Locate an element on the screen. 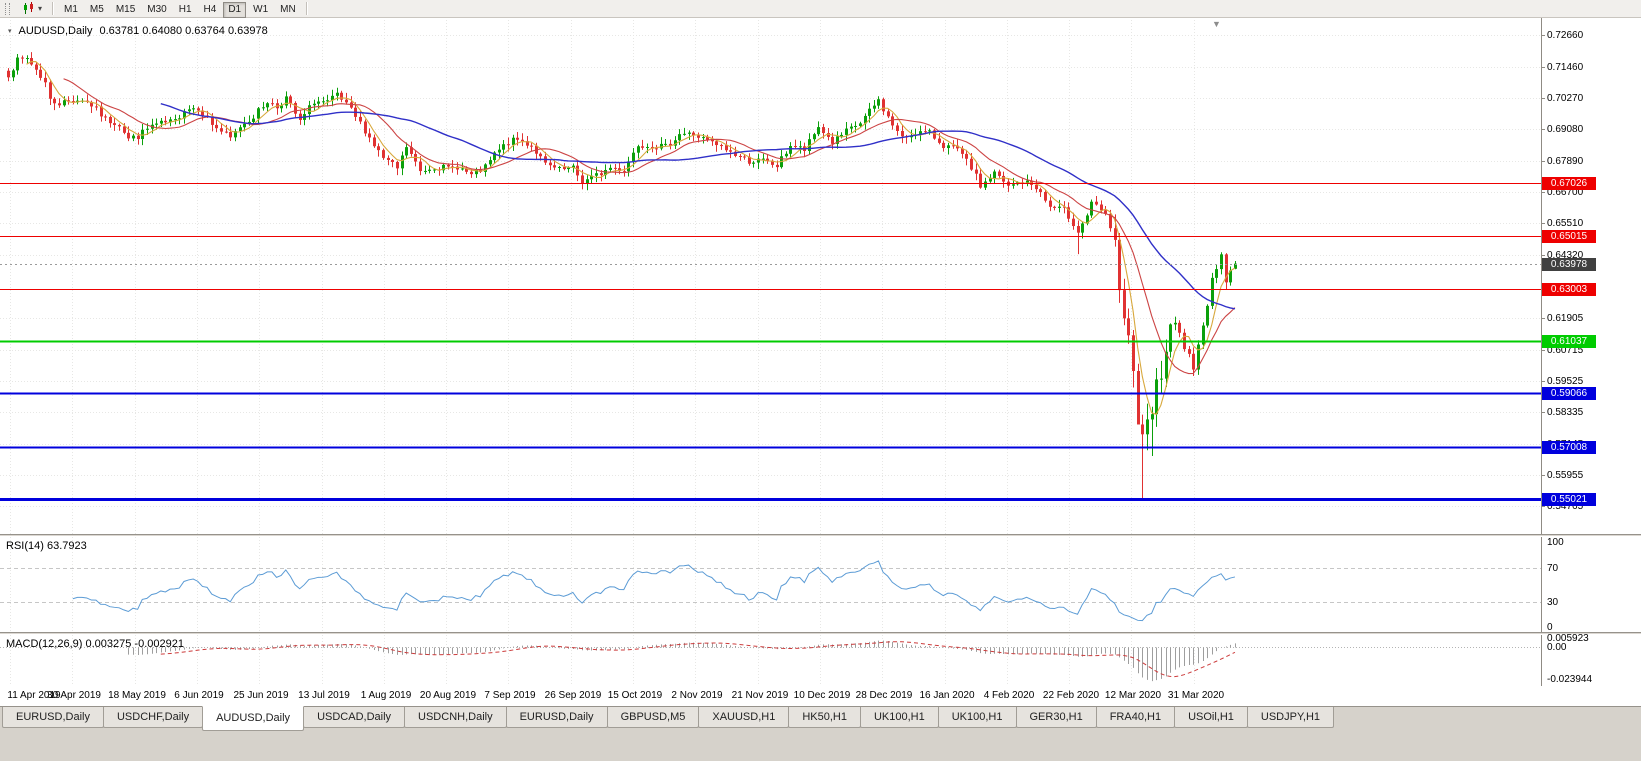 Image resolution: width=1641 pixels, height=761 pixels. time-axis-label: 13 Jul 2019 is located at coordinates (324, 695).